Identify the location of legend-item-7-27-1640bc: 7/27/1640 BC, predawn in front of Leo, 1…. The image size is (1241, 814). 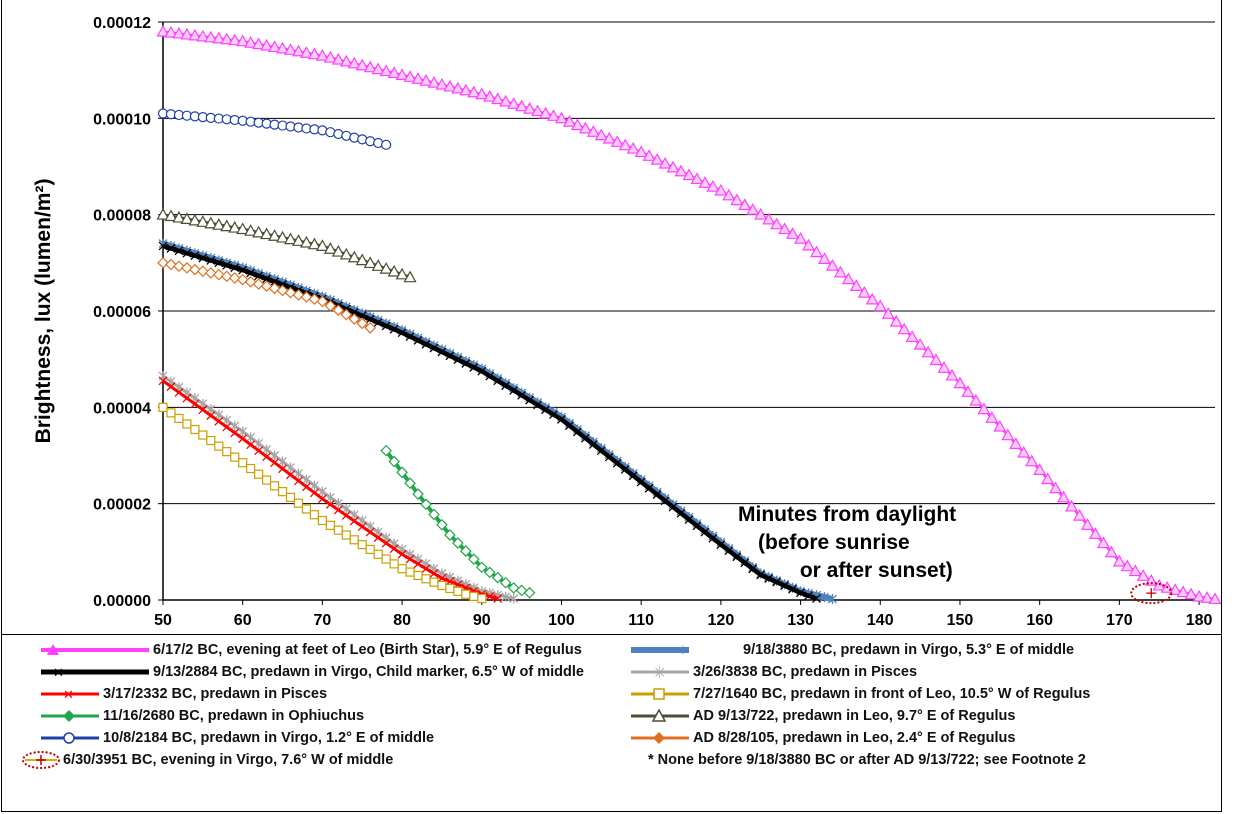
(859, 694).